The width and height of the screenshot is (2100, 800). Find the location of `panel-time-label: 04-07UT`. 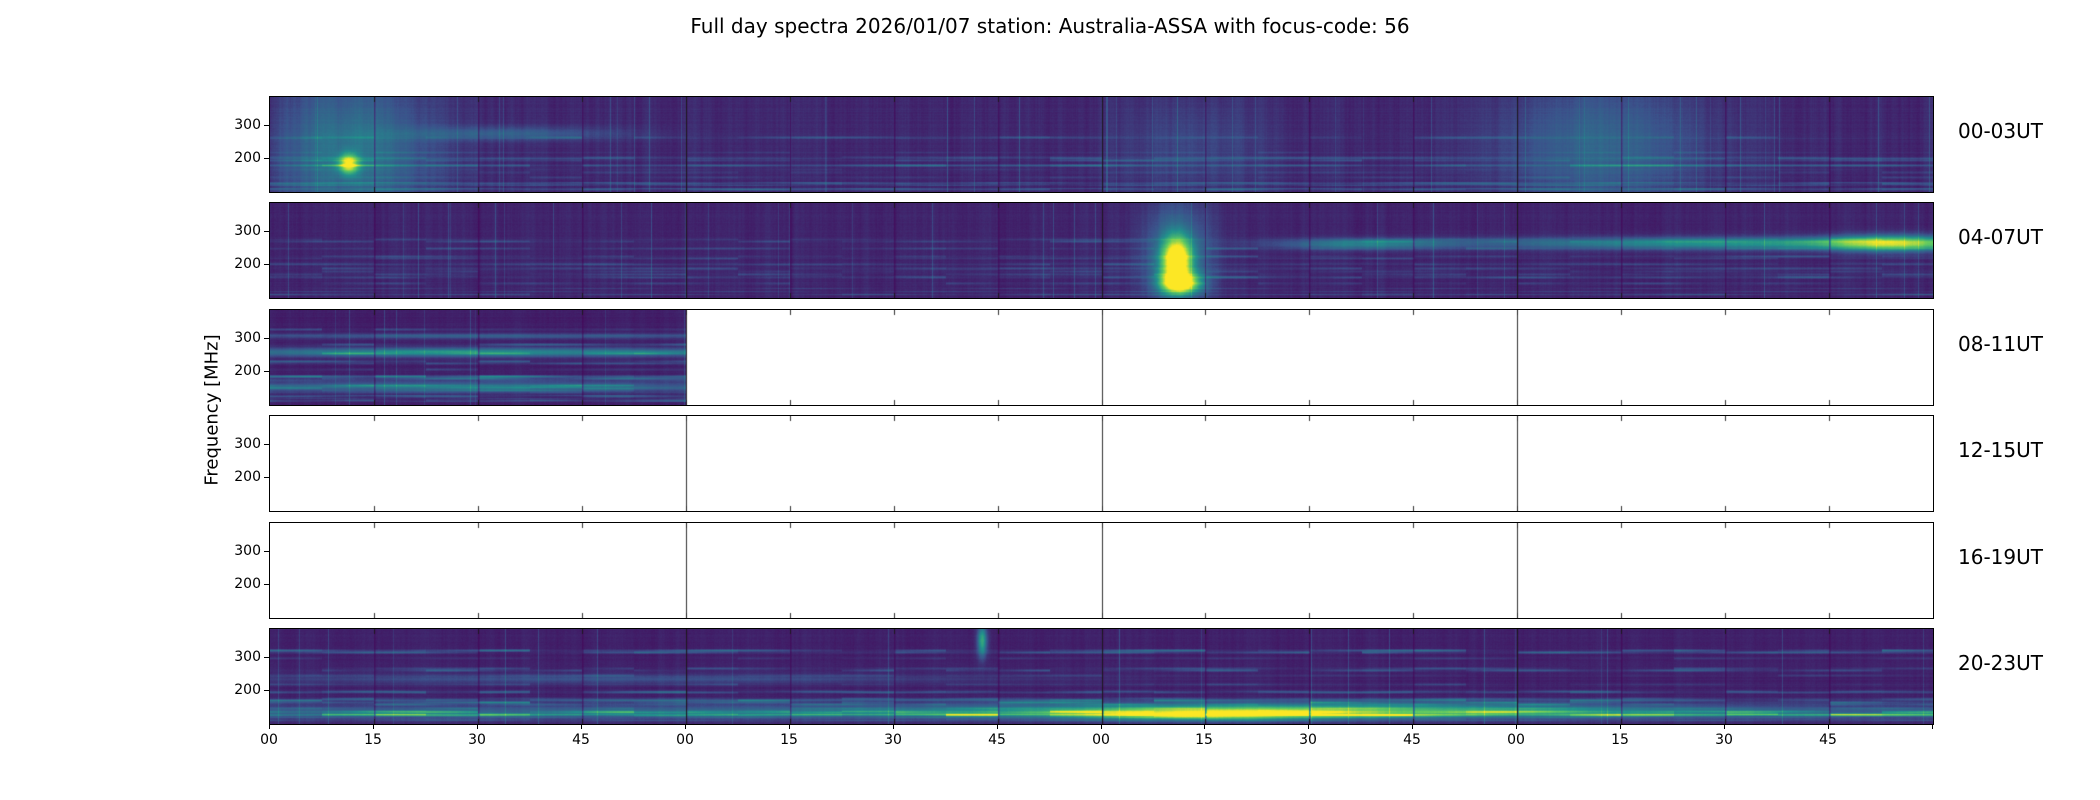

panel-time-label: 04-07UT is located at coordinates (2000, 237).